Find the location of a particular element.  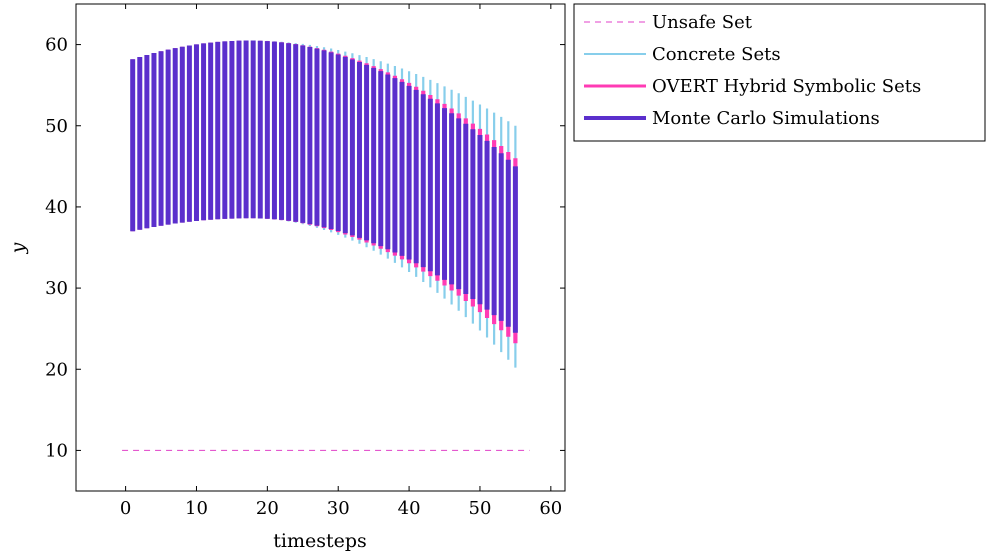

x-tick-label: 30 is located at coordinates (338, 508).